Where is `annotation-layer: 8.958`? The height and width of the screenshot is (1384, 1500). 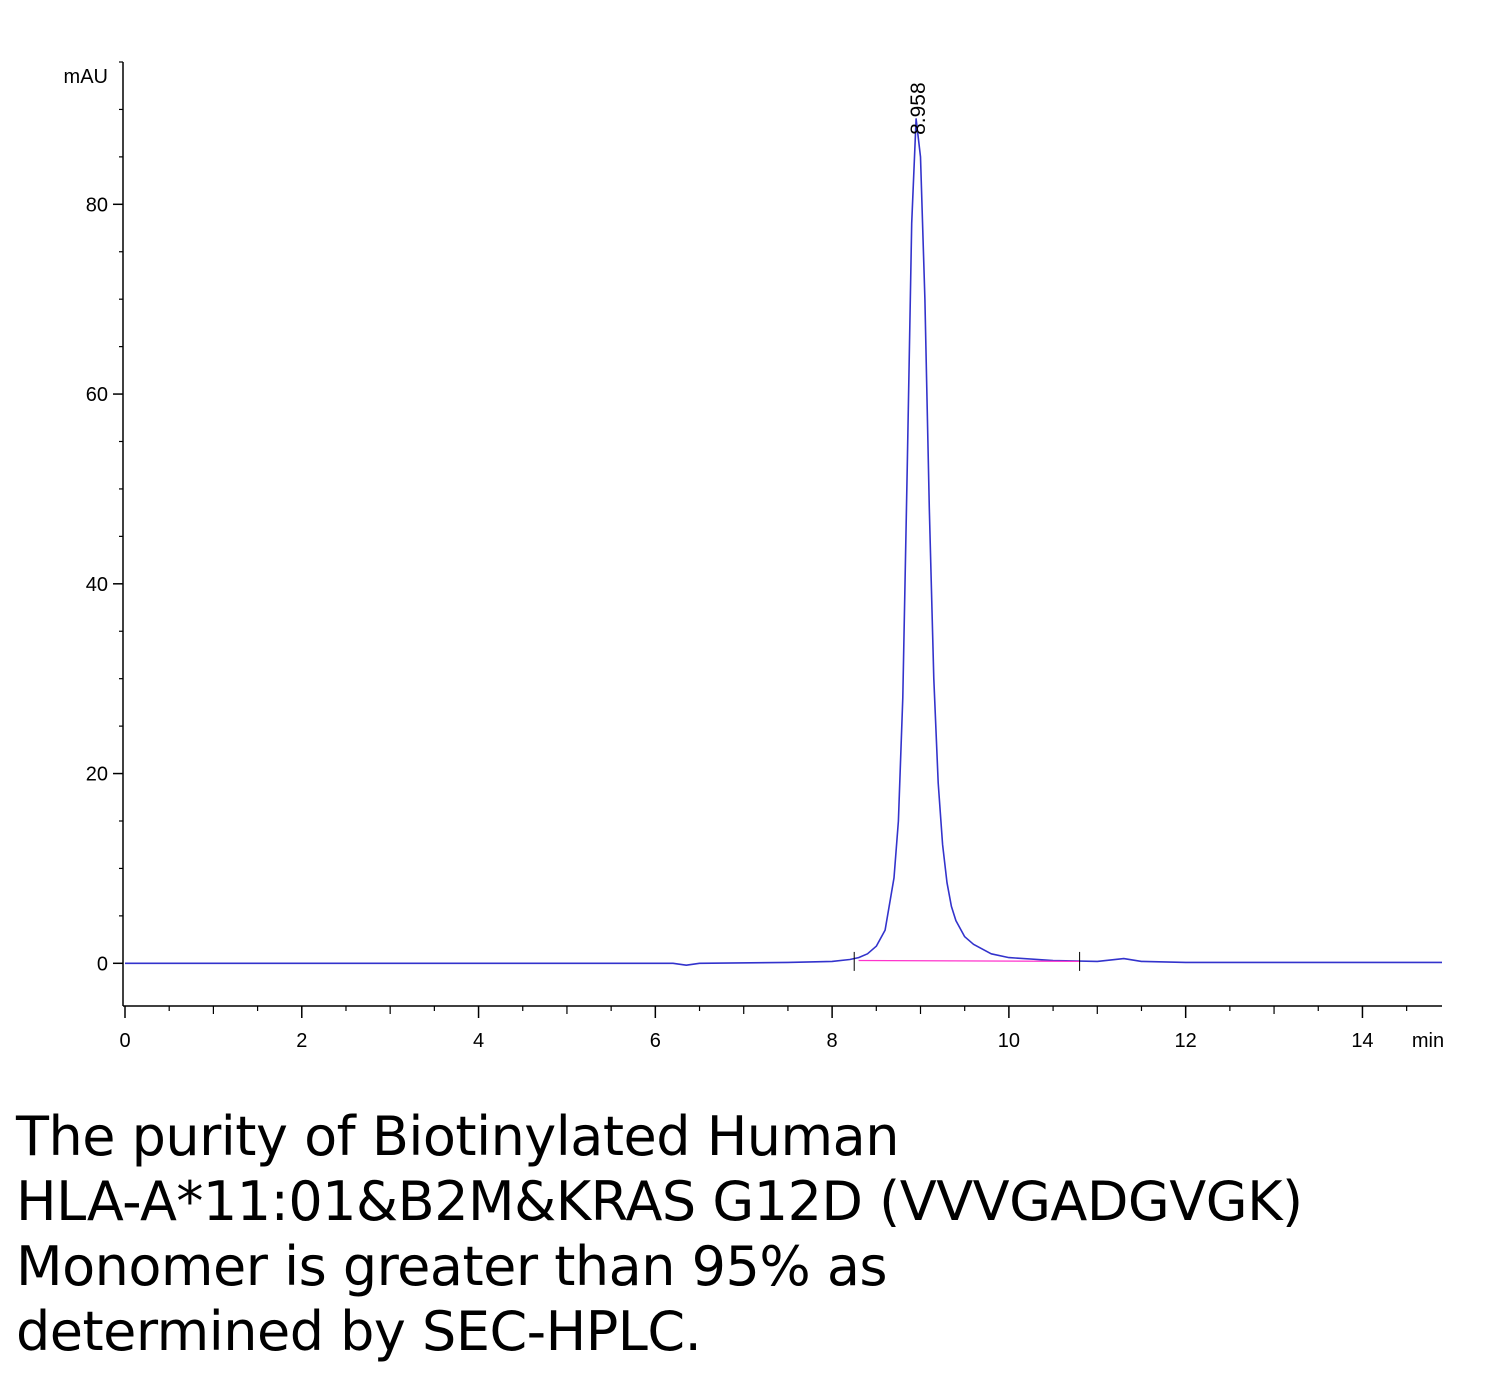
annotation-layer: 8.958 is located at coordinates (918, 108).